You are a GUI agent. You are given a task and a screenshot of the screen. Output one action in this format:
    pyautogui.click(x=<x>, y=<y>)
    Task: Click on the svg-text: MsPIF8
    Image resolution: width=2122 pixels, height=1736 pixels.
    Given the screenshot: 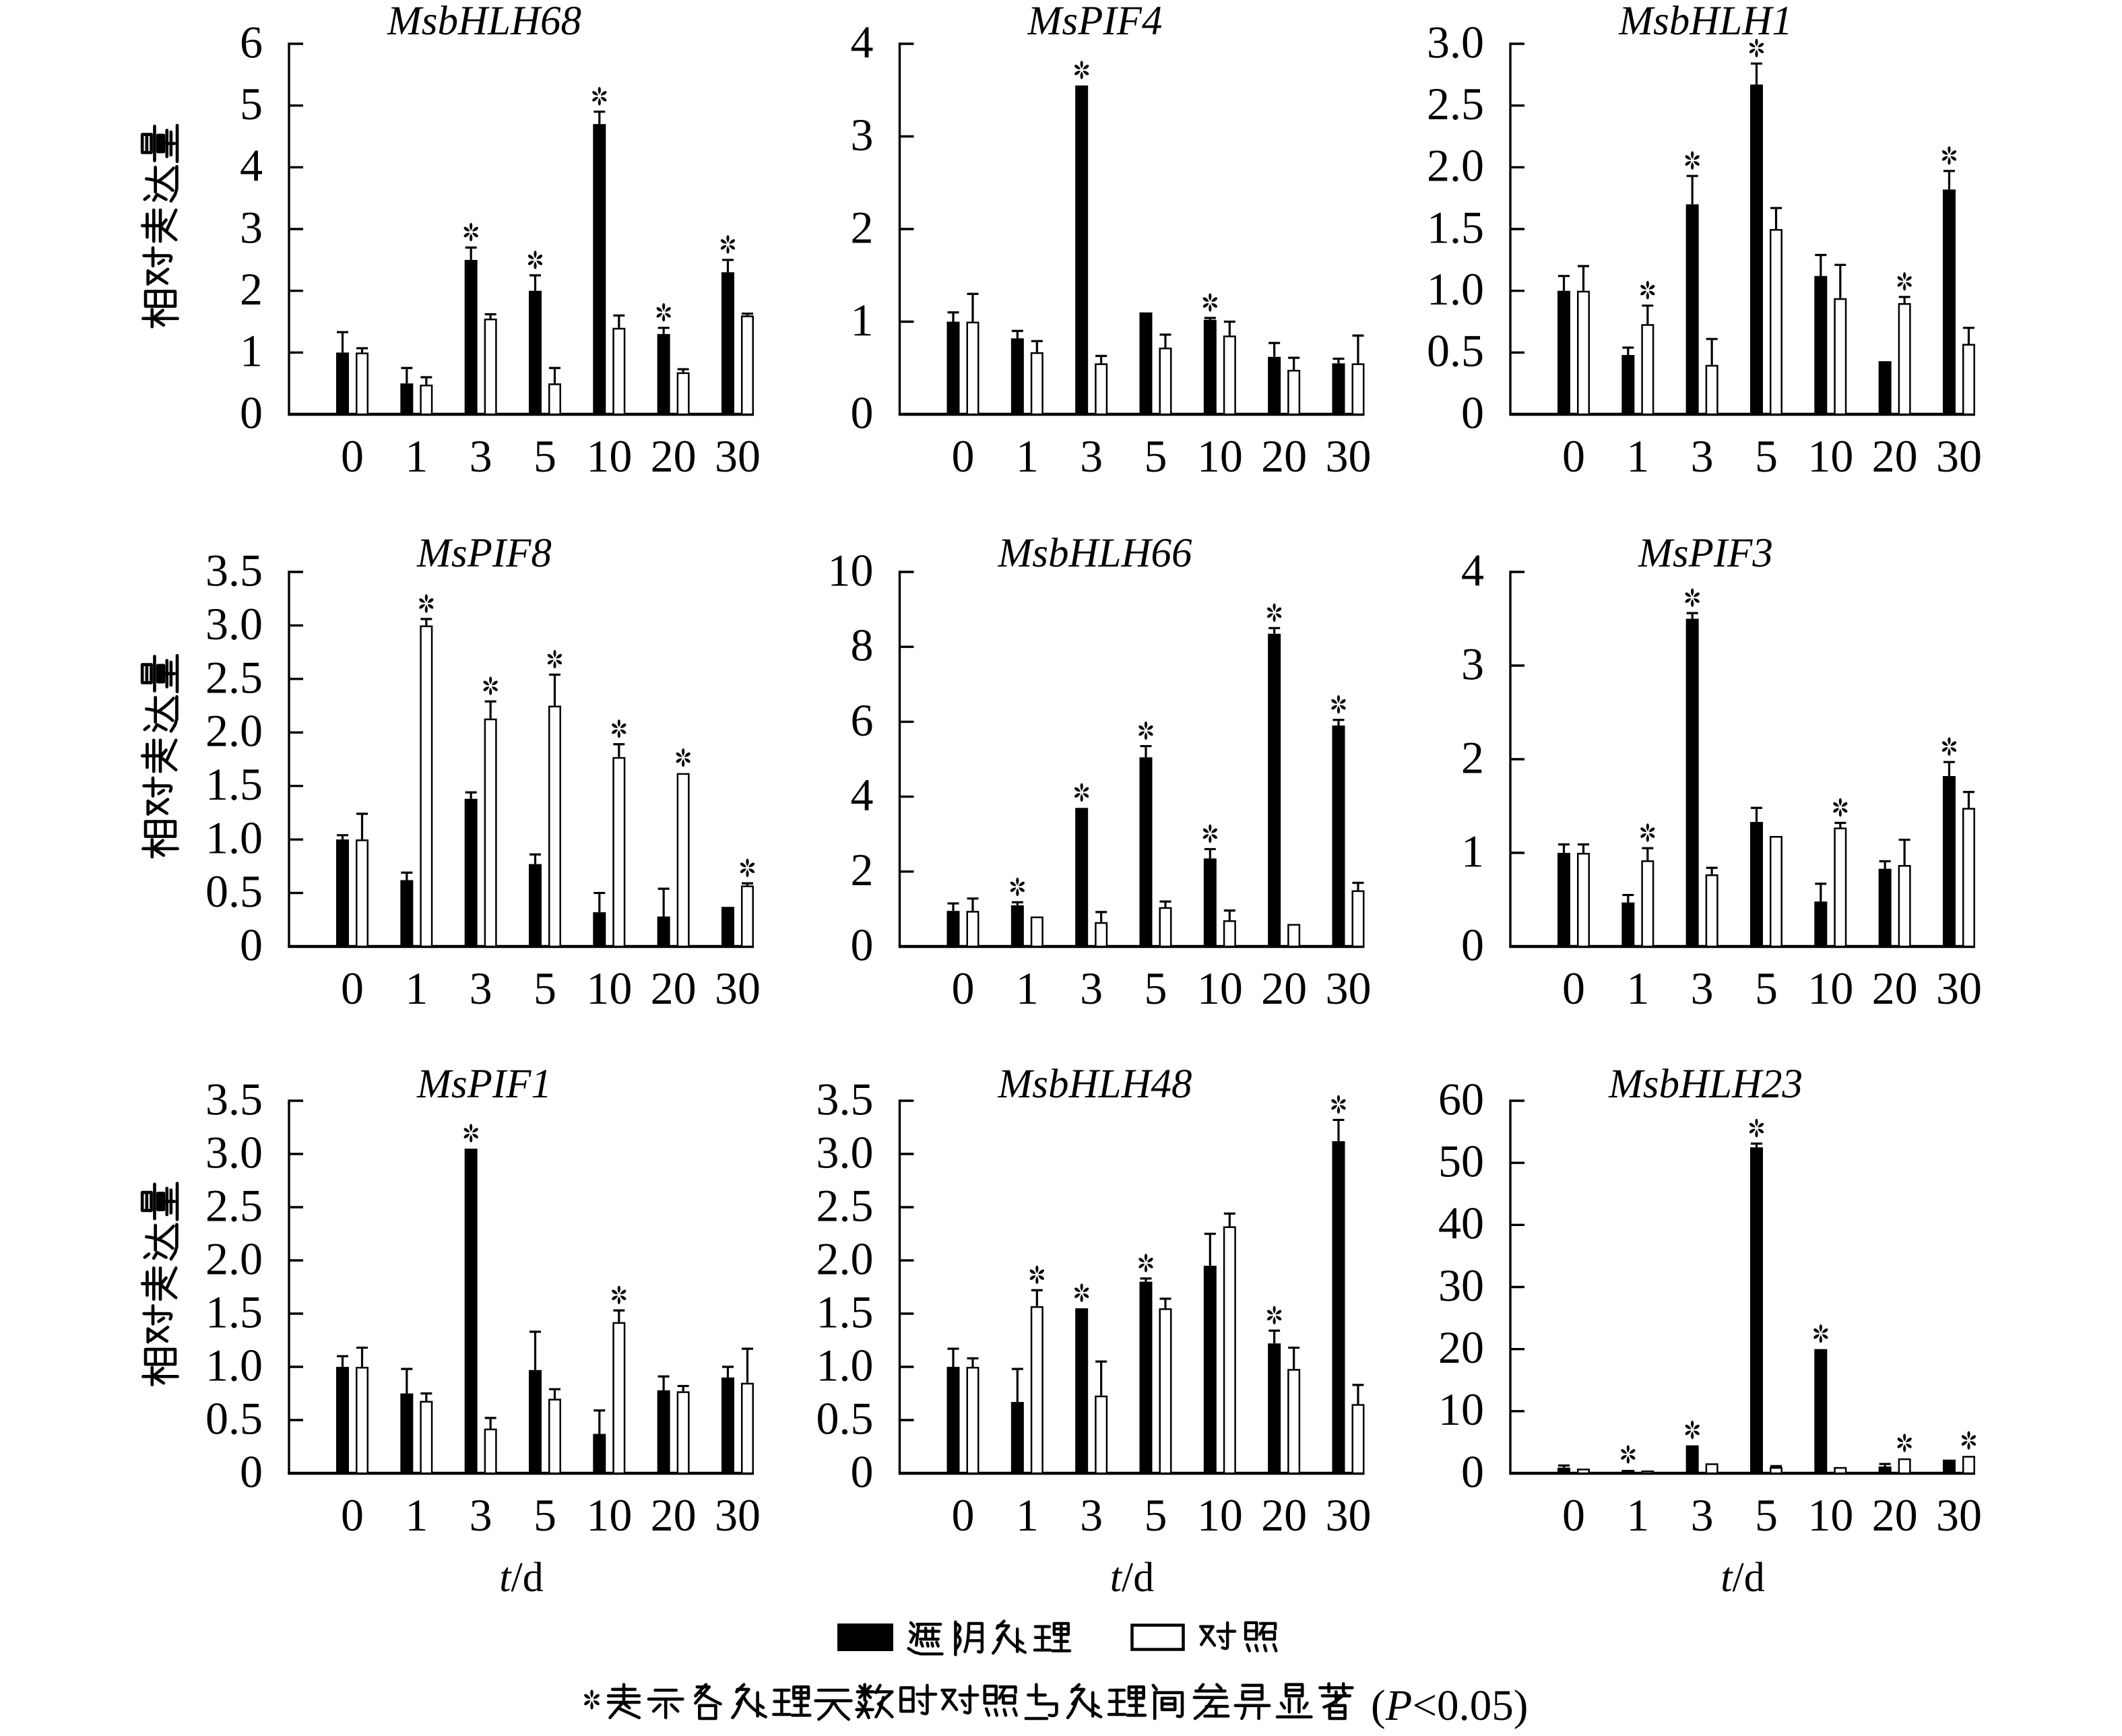 What is the action you would take?
    pyautogui.click(x=484, y=553)
    